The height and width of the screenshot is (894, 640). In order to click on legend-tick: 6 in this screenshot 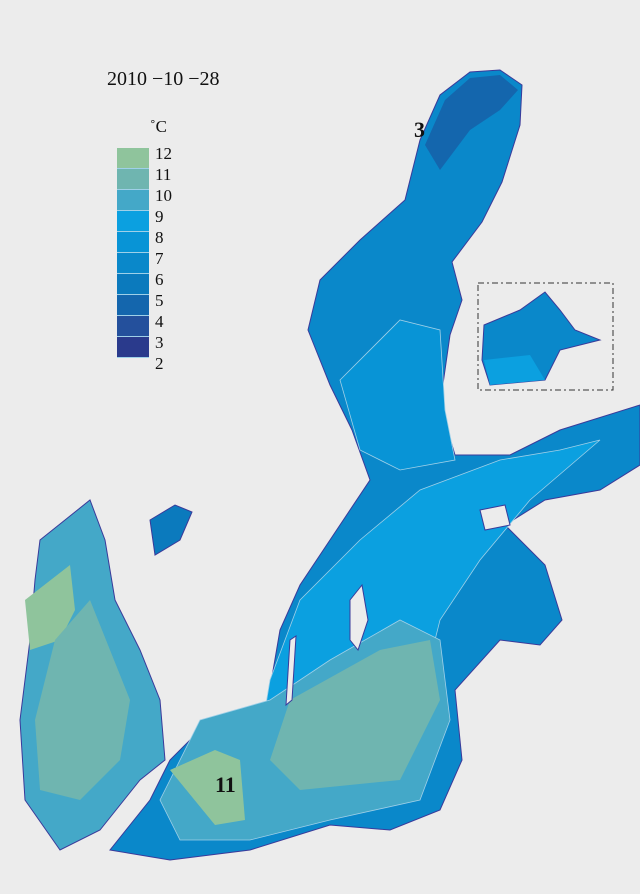, I will do `click(159, 279)`.